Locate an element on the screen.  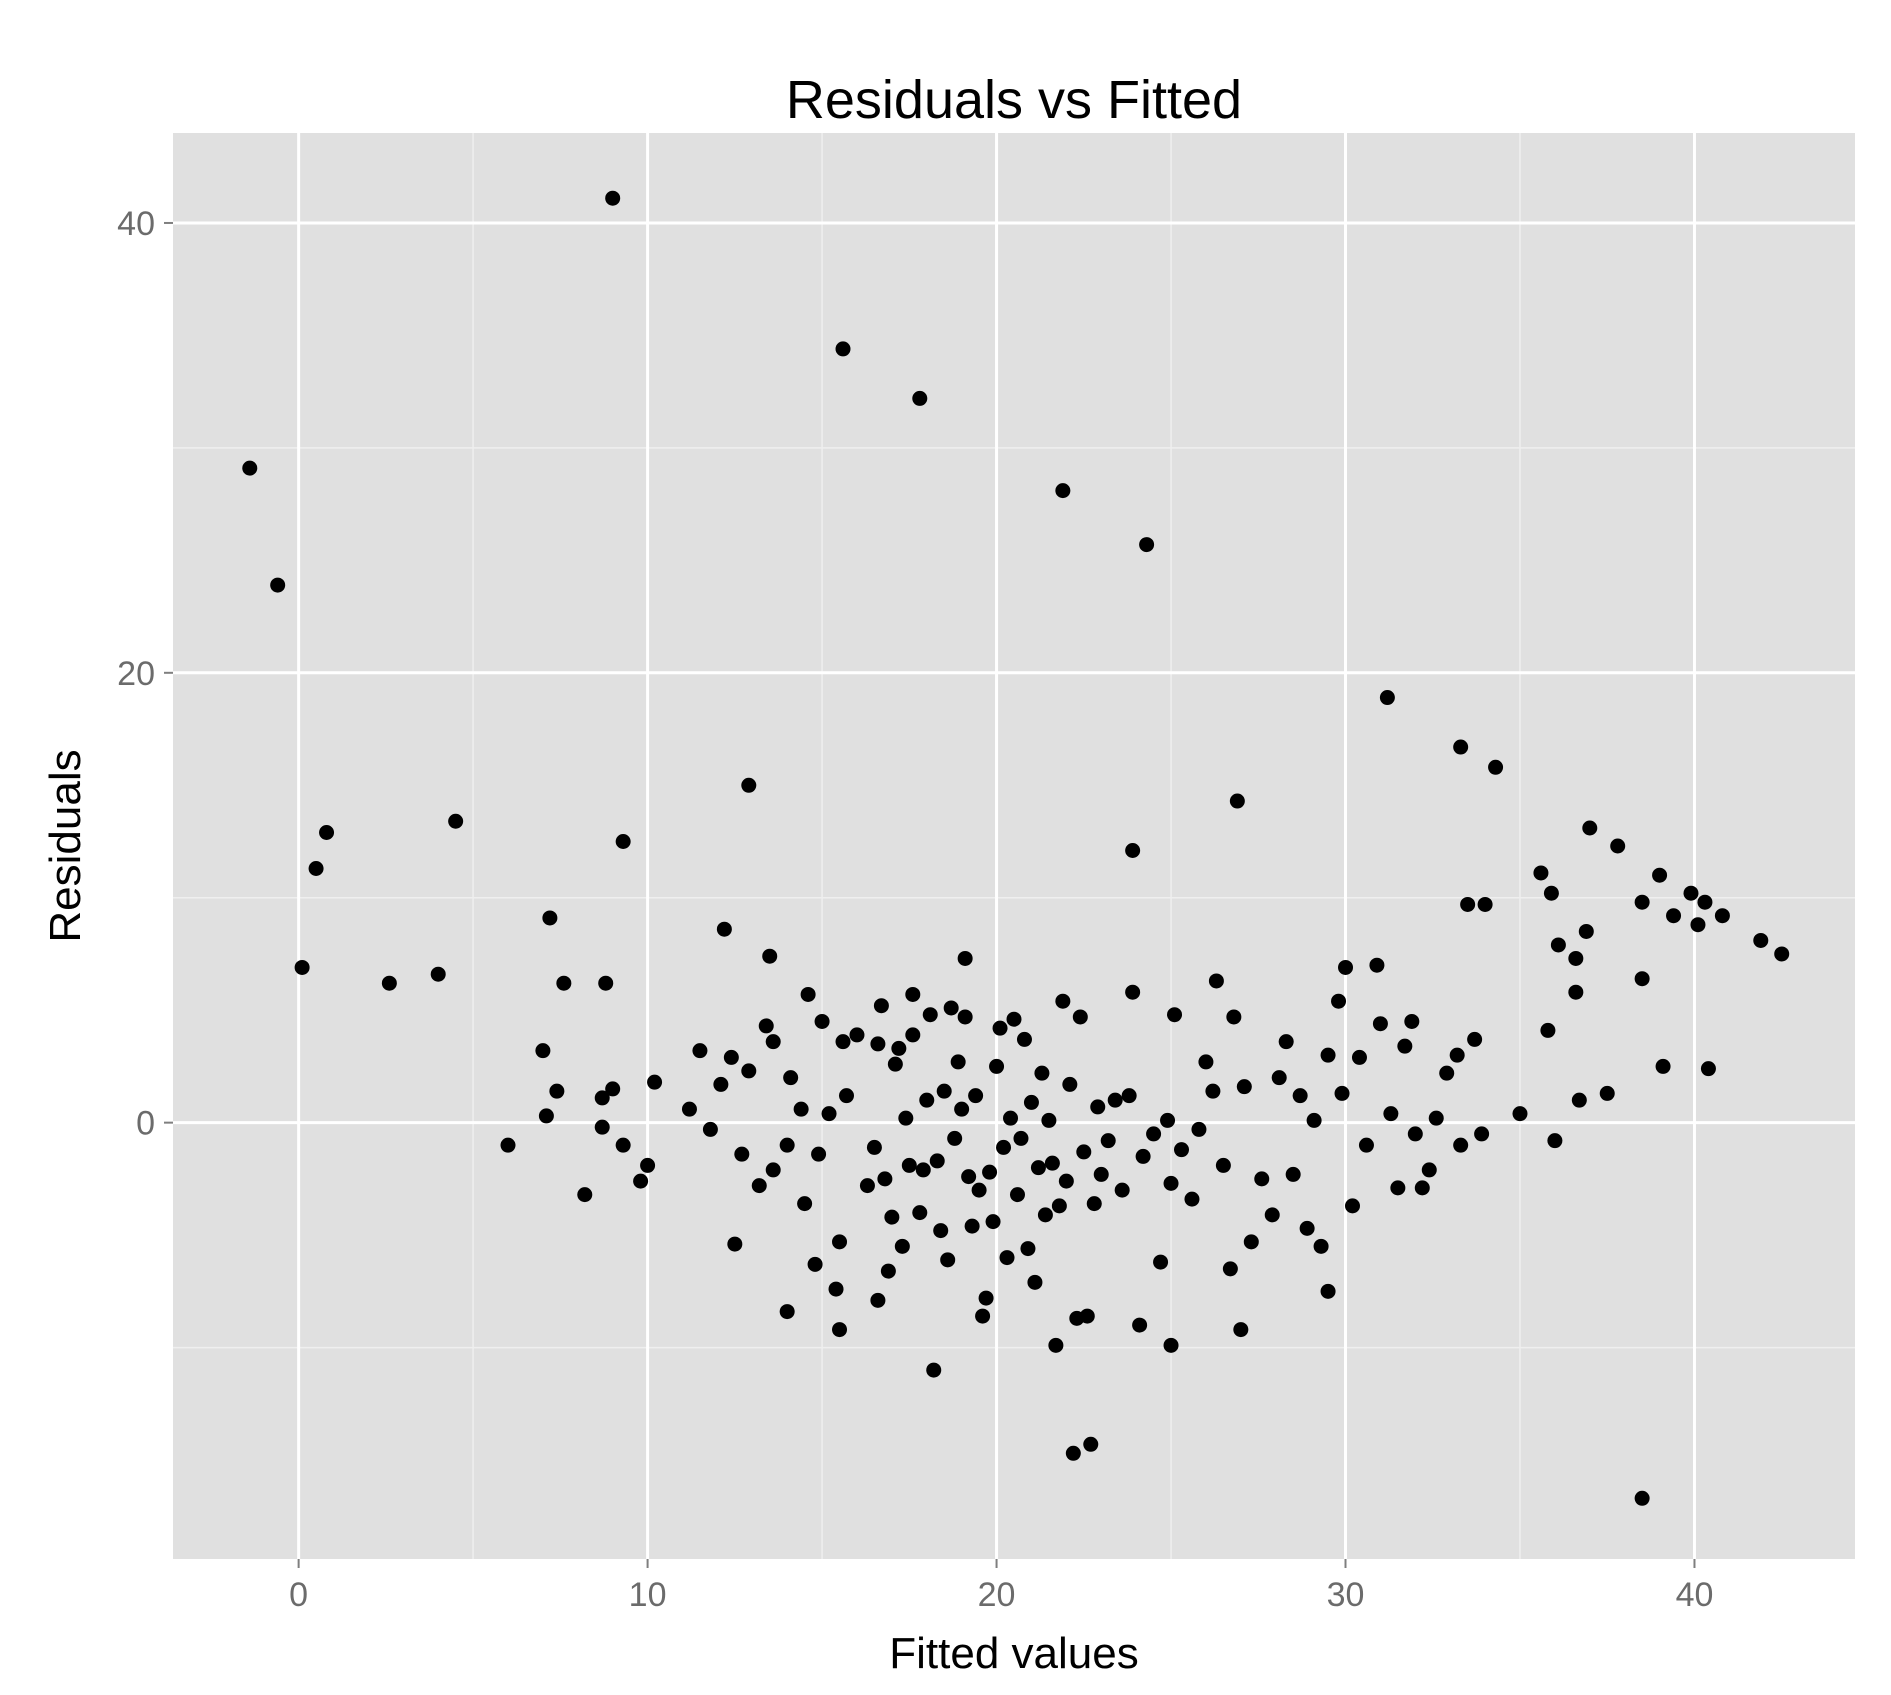
x-axis-ticks: 0 10 20 30 40 is located at coordinates (1001, 1586).